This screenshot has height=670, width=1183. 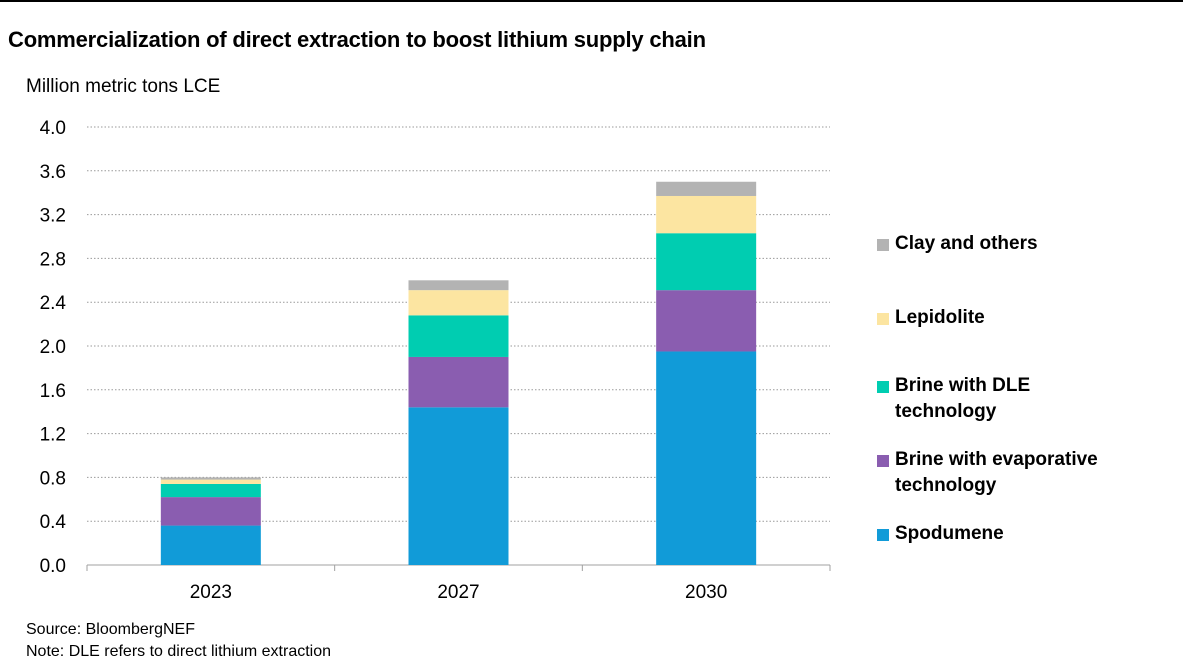 What do you see at coordinates (1021, 319) in the screenshot?
I see `legend-item: Lepidolite` at bounding box center [1021, 319].